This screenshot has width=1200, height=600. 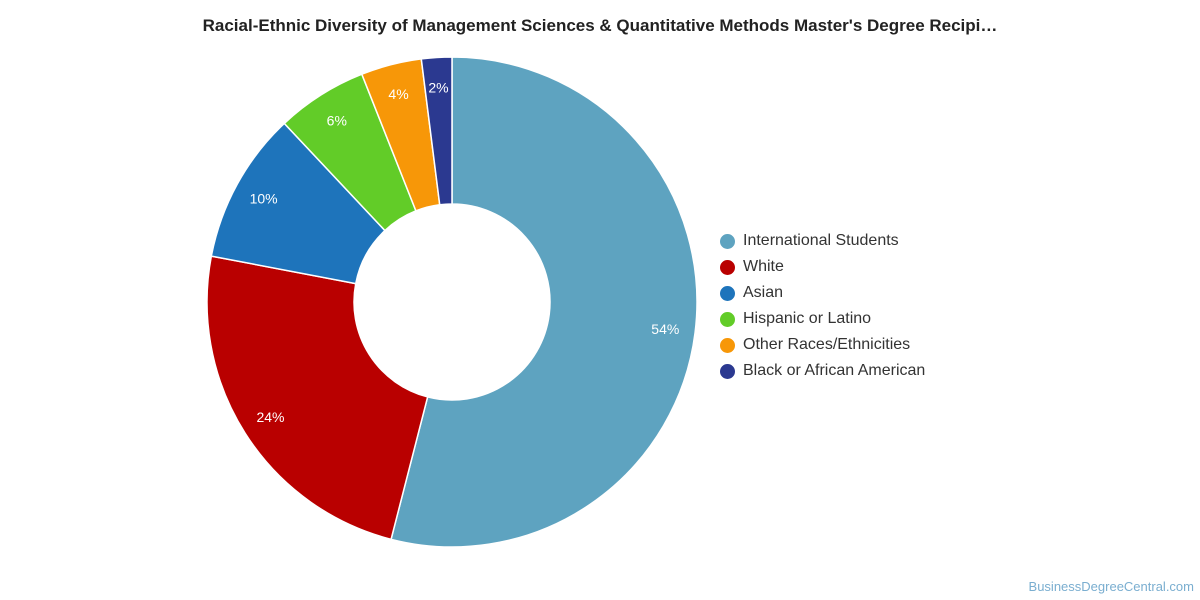 What do you see at coordinates (270, 417) in the screenshot?
I see `slice-label: 24%` at bounding box center [270, 417].